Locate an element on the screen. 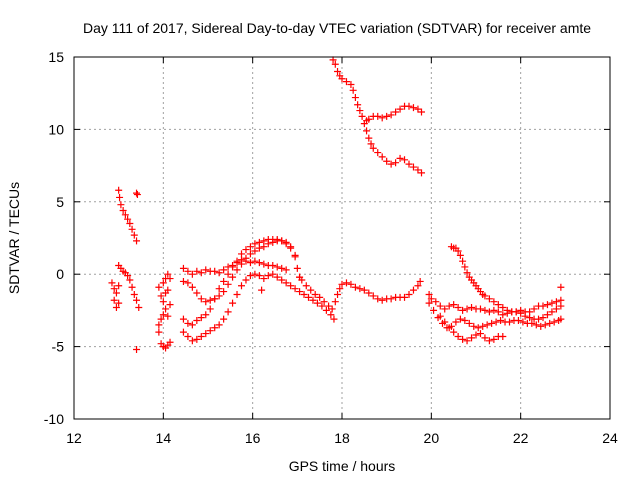 The width and height of the screenshot is (640, 480). x-tick-label: 16 is located at coordinates (253, 438).